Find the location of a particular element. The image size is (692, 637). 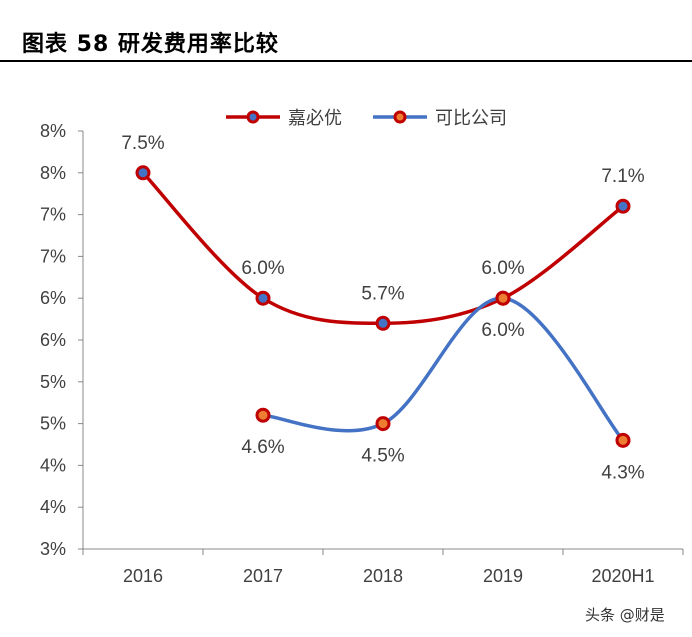

data-label: 7.5% is located at coordinates (142, 143).